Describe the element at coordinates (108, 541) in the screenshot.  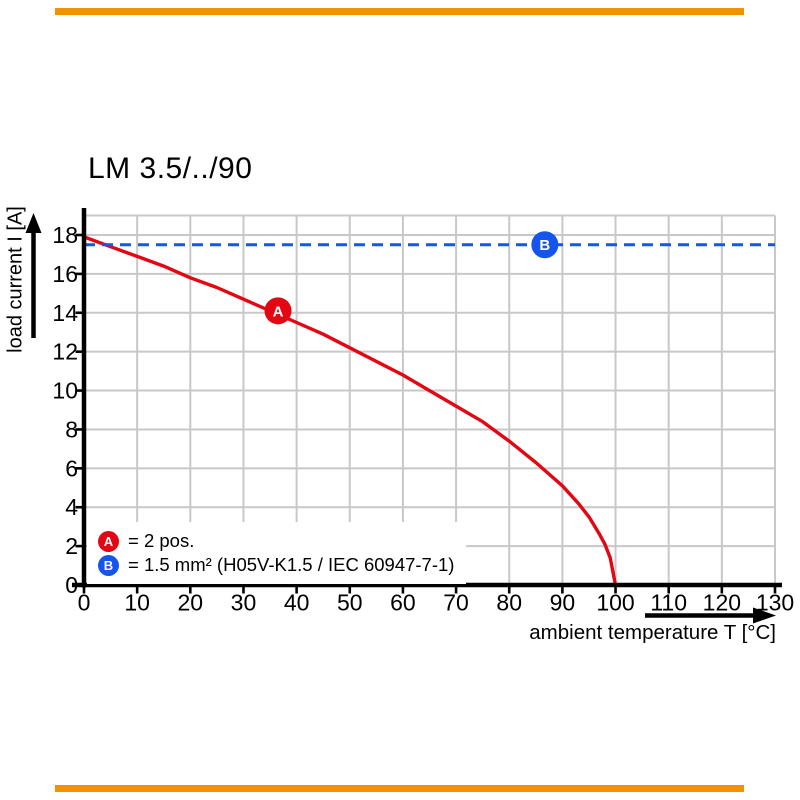
I see `series-a-marker-icon: A` at that location.